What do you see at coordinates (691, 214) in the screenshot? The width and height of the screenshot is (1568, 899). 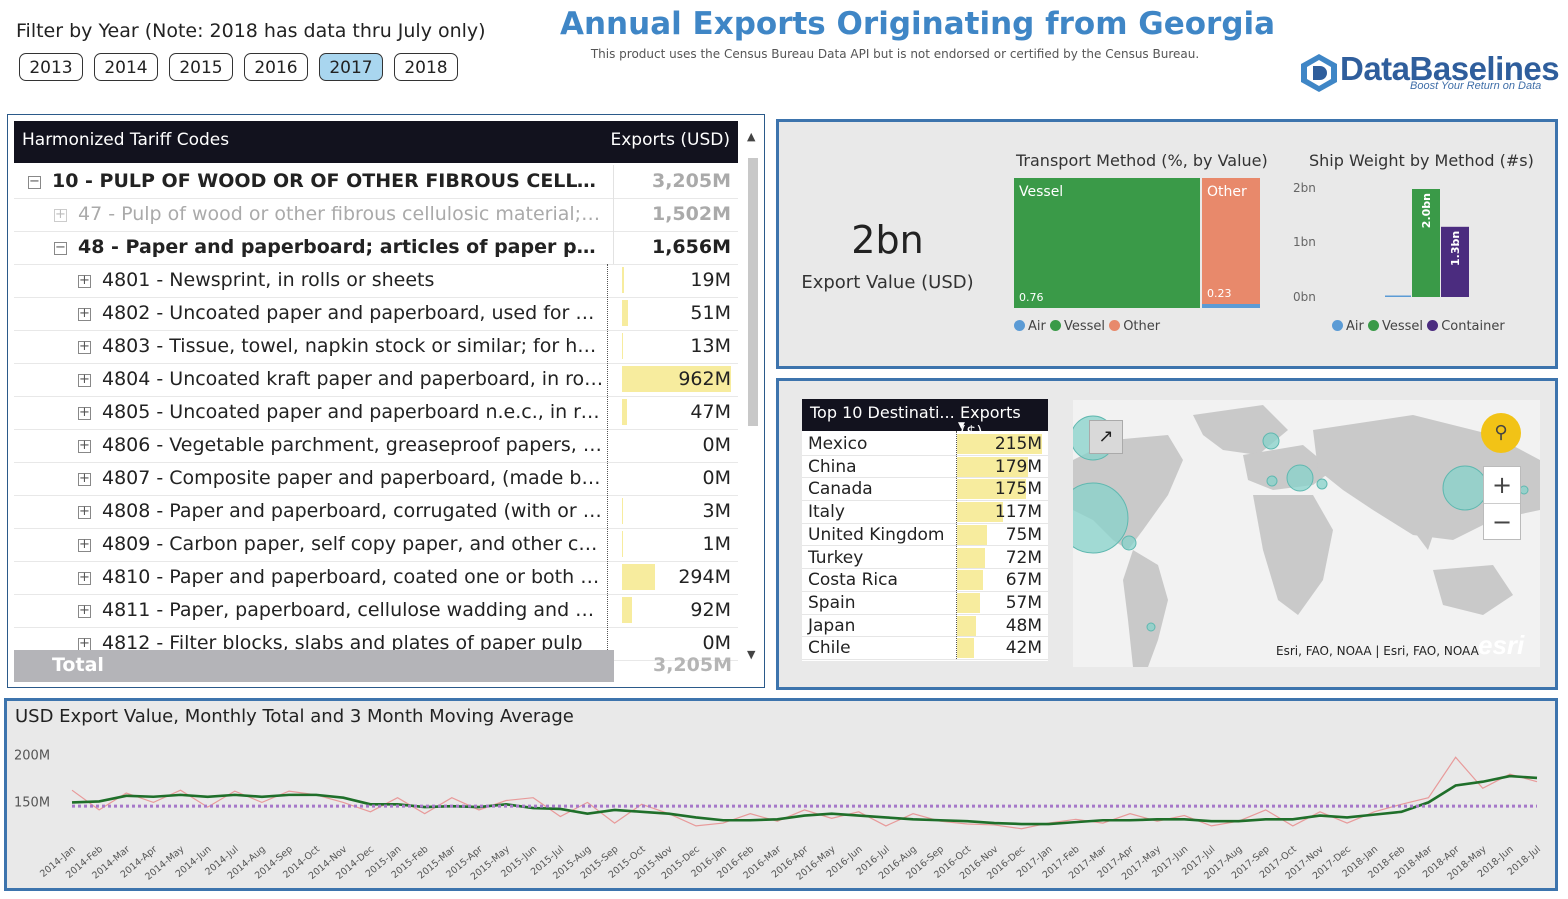 I see `matrix-row-value: 1,502M` at bounding box center [691, 214].